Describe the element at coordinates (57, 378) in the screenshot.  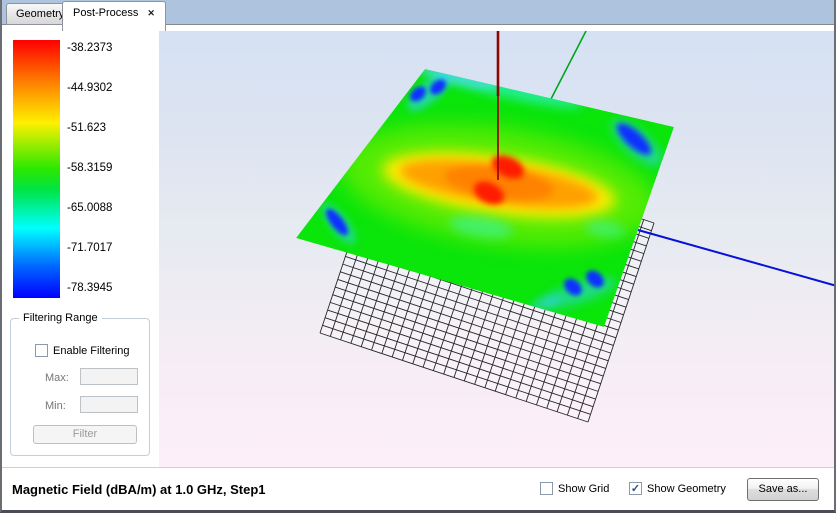
I see `max-label: Max:` at that location.